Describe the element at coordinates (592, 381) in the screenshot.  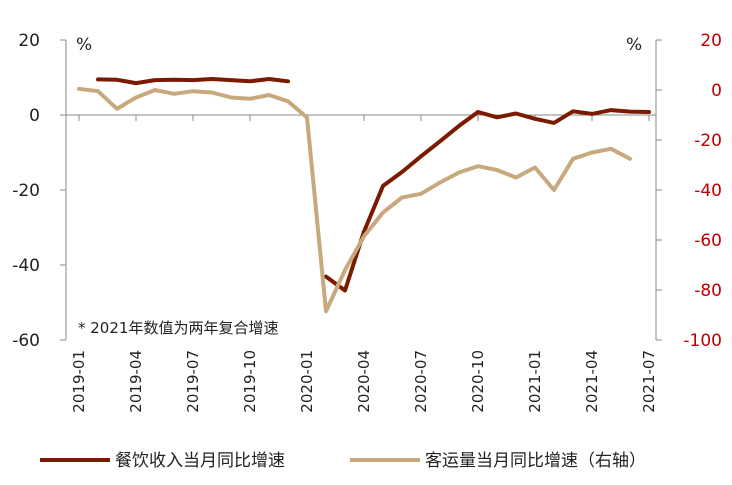
I see `x-tick-label: 2021-04` at that location.